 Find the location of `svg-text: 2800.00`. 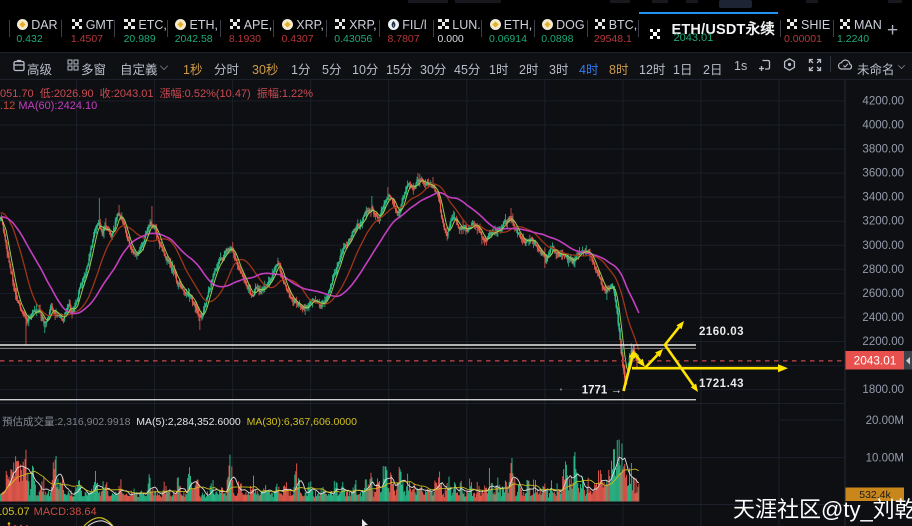

svg-text: 2800.00 is located at coordinates (883, 270).